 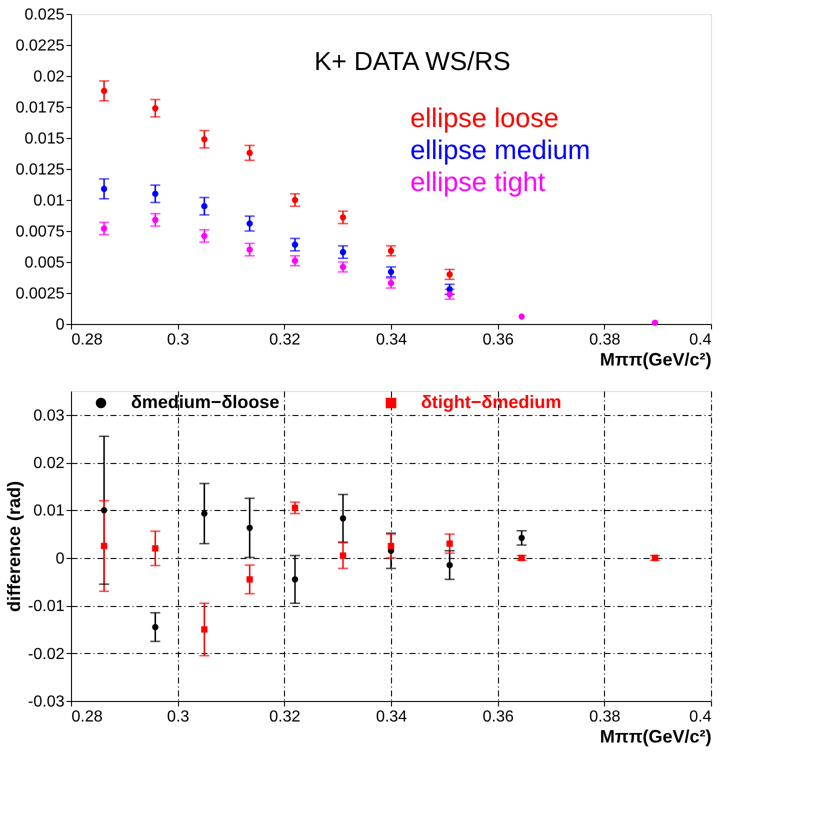 What do you see at coordinates (484, 118) in the screenshot?
I see `text: ellipse loose` at bounding box center [484, 118].